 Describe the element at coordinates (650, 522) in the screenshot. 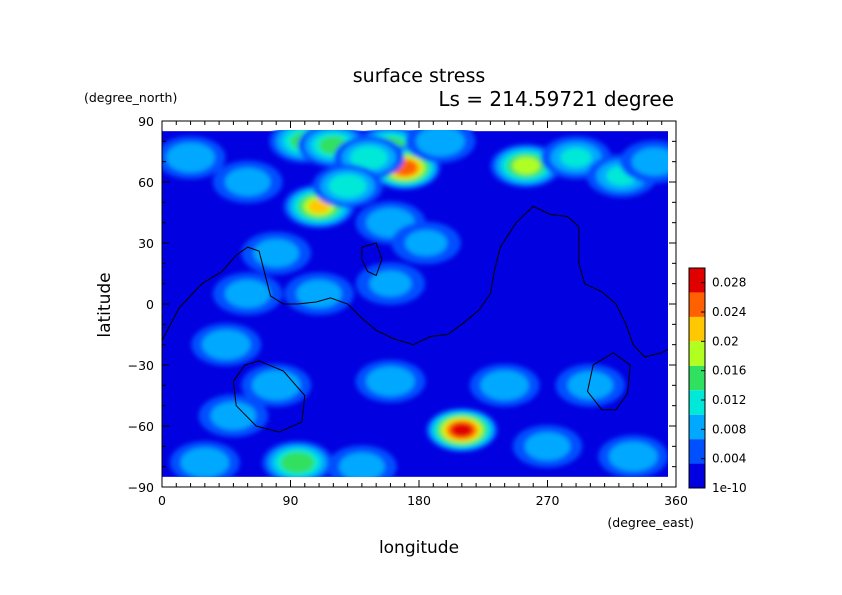

I see `x-axis-unit: (degree_east)` at that location.